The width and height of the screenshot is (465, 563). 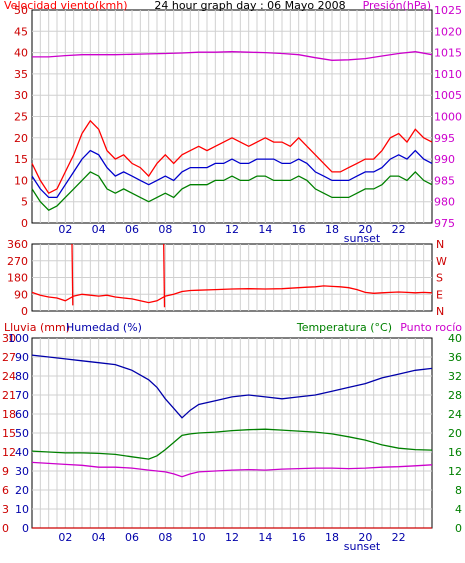 I want to click on humidity-y-tick-label: 40, so click(x=22, y=452).